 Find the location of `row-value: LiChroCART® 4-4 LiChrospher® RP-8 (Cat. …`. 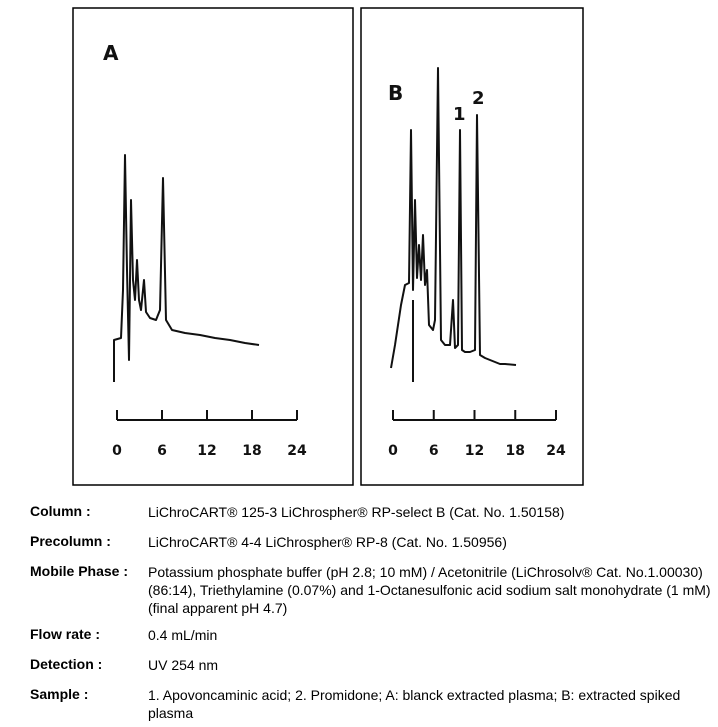

row-value: LiChroCART® 4-4 LiChrospher® RP-8 (Cat. … is located at coordinates (327, 542).